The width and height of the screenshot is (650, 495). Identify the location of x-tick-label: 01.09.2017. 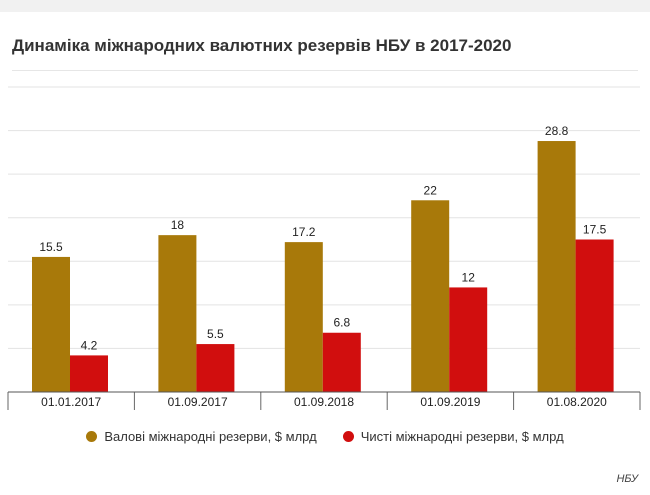
(198, 402).